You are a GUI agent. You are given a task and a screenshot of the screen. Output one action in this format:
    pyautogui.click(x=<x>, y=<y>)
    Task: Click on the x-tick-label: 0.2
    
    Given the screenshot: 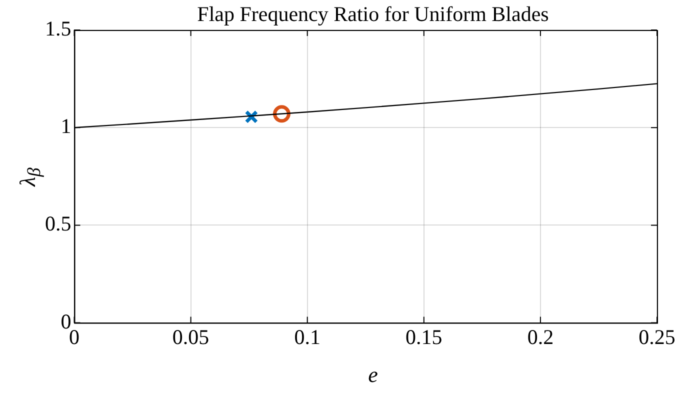 What is the action you would take?
    pyautogui.click(x=540, y=336)
    